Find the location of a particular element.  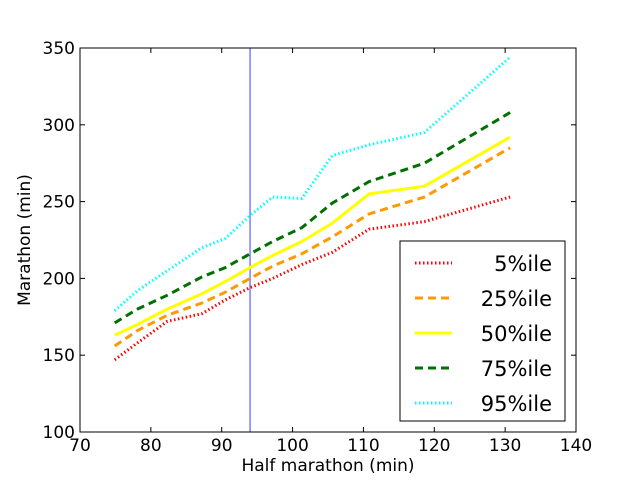

x-tick-label: 90 is located at coordinates (222, 446).